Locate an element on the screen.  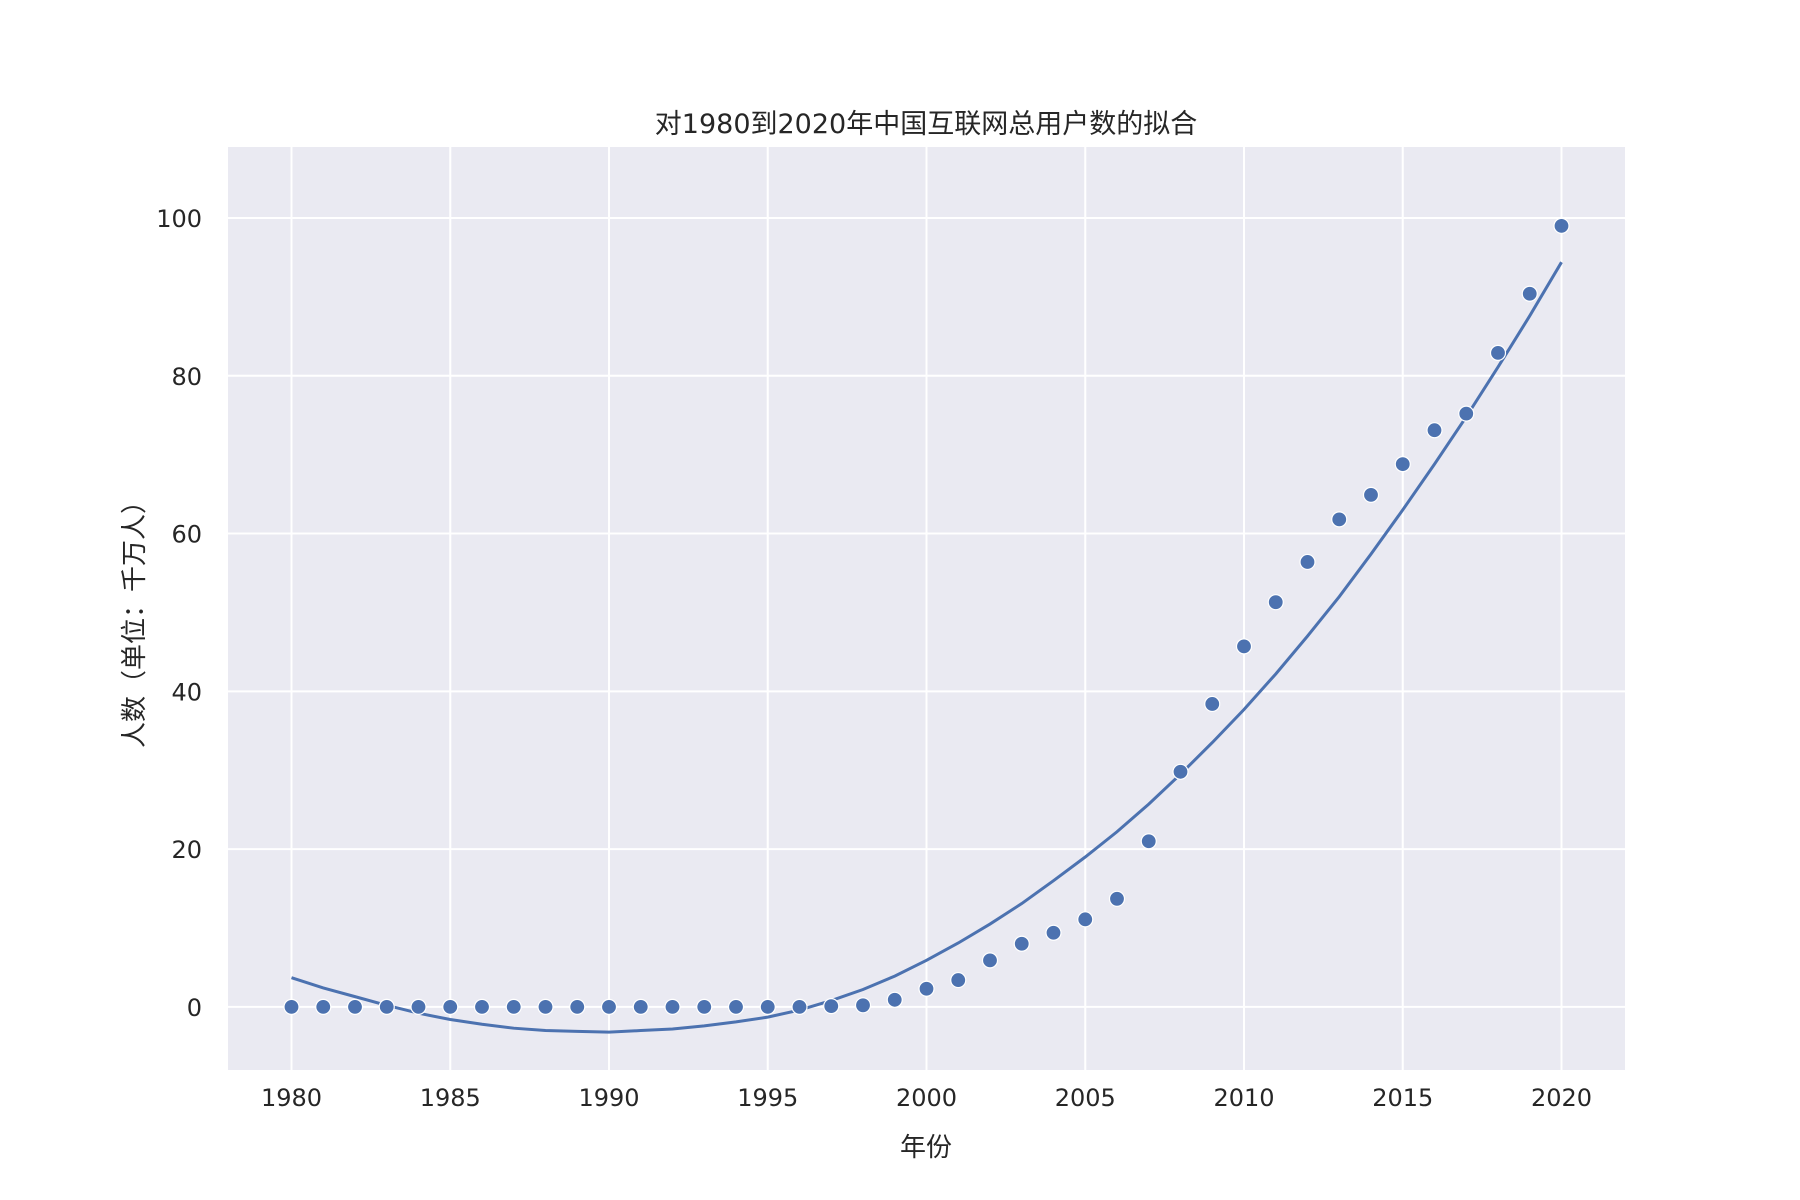
y-tick-label: 80 is located at coordinates (186, 377).